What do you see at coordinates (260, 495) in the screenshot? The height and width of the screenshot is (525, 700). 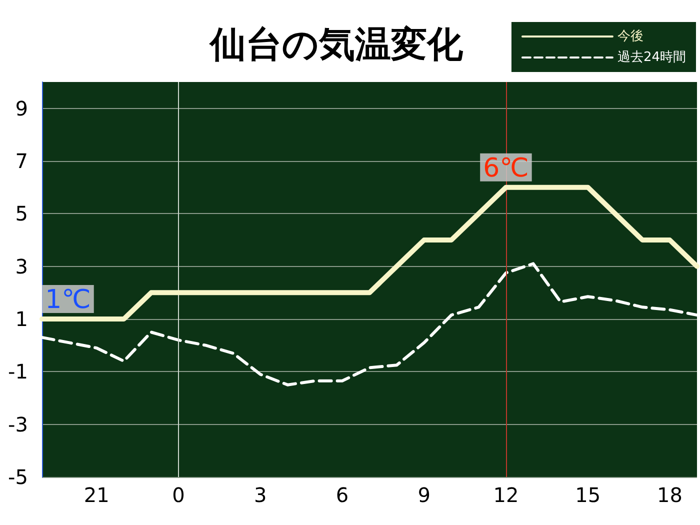 I see `x-tick-label: 3` at bounding box center [260, 495].